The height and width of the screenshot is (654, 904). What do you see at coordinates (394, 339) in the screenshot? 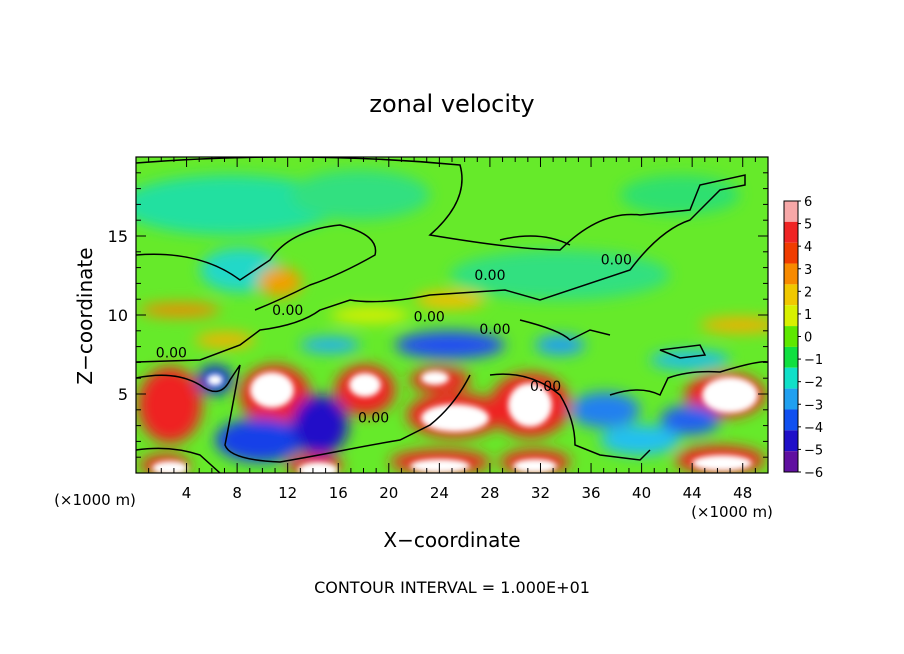
I see `contour-labels: 0.00 0.00 0.00 0.00 0.00 0.00 0.00 0.00` at bounding box center [394, 339].